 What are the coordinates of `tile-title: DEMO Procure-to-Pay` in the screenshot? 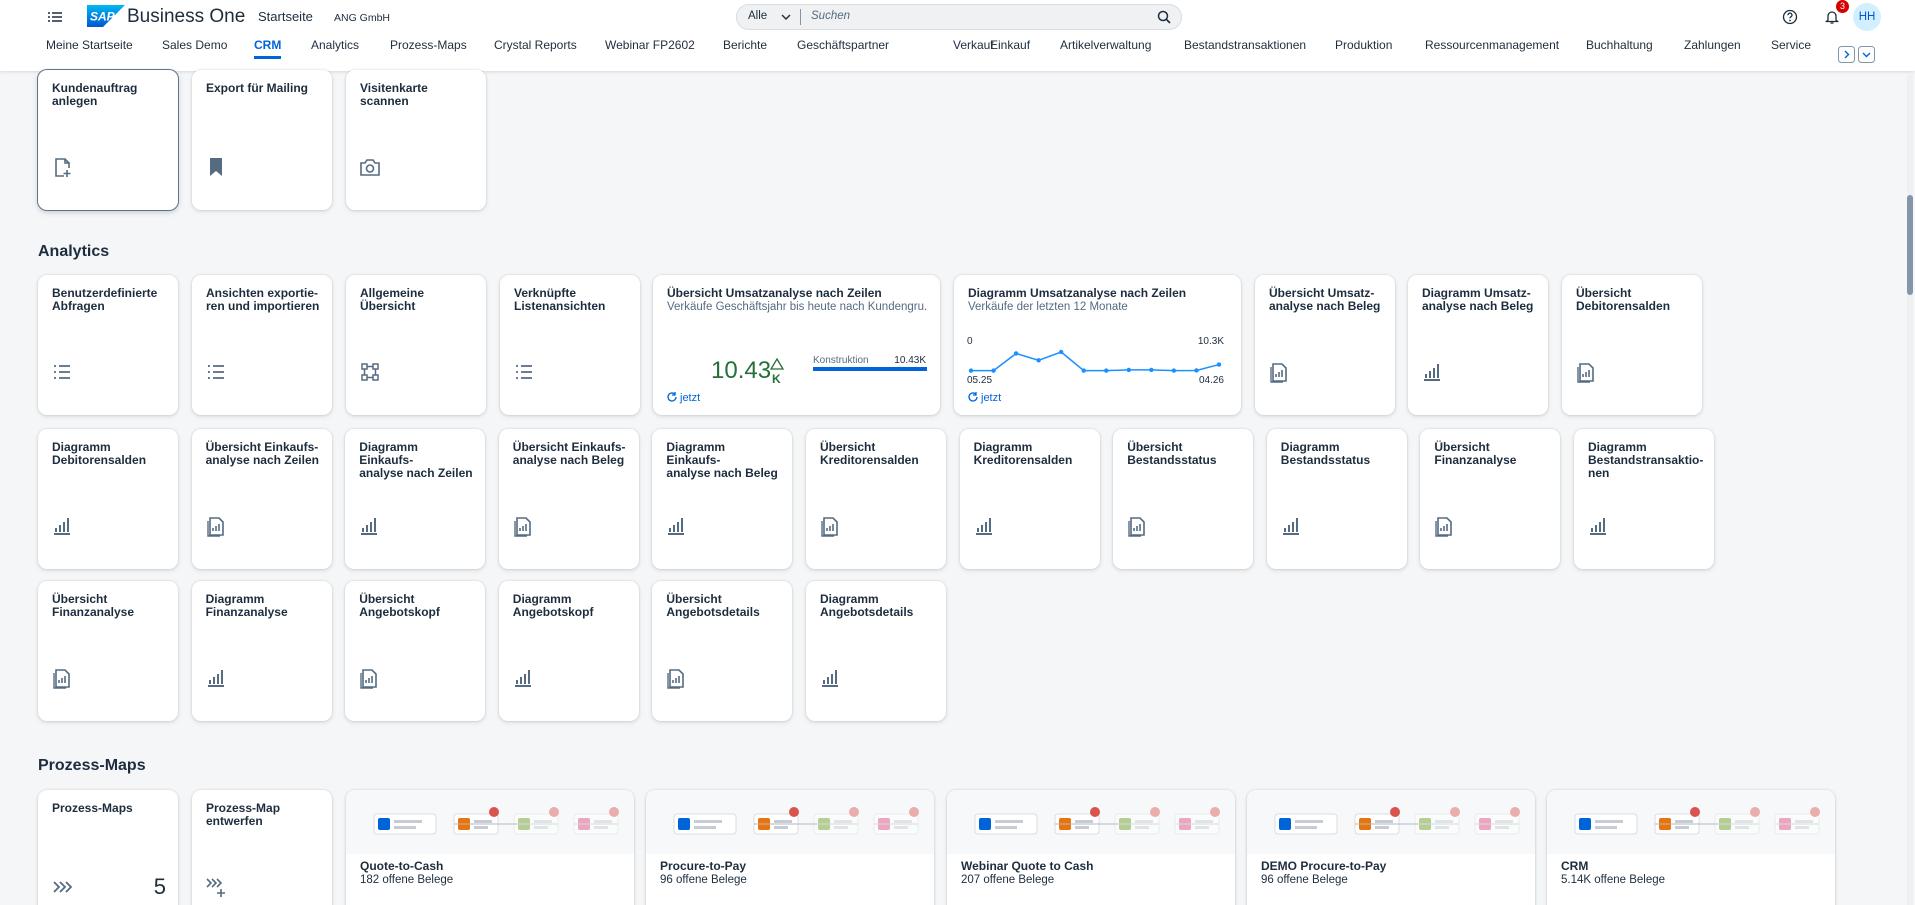 It's located at (1324, 866).